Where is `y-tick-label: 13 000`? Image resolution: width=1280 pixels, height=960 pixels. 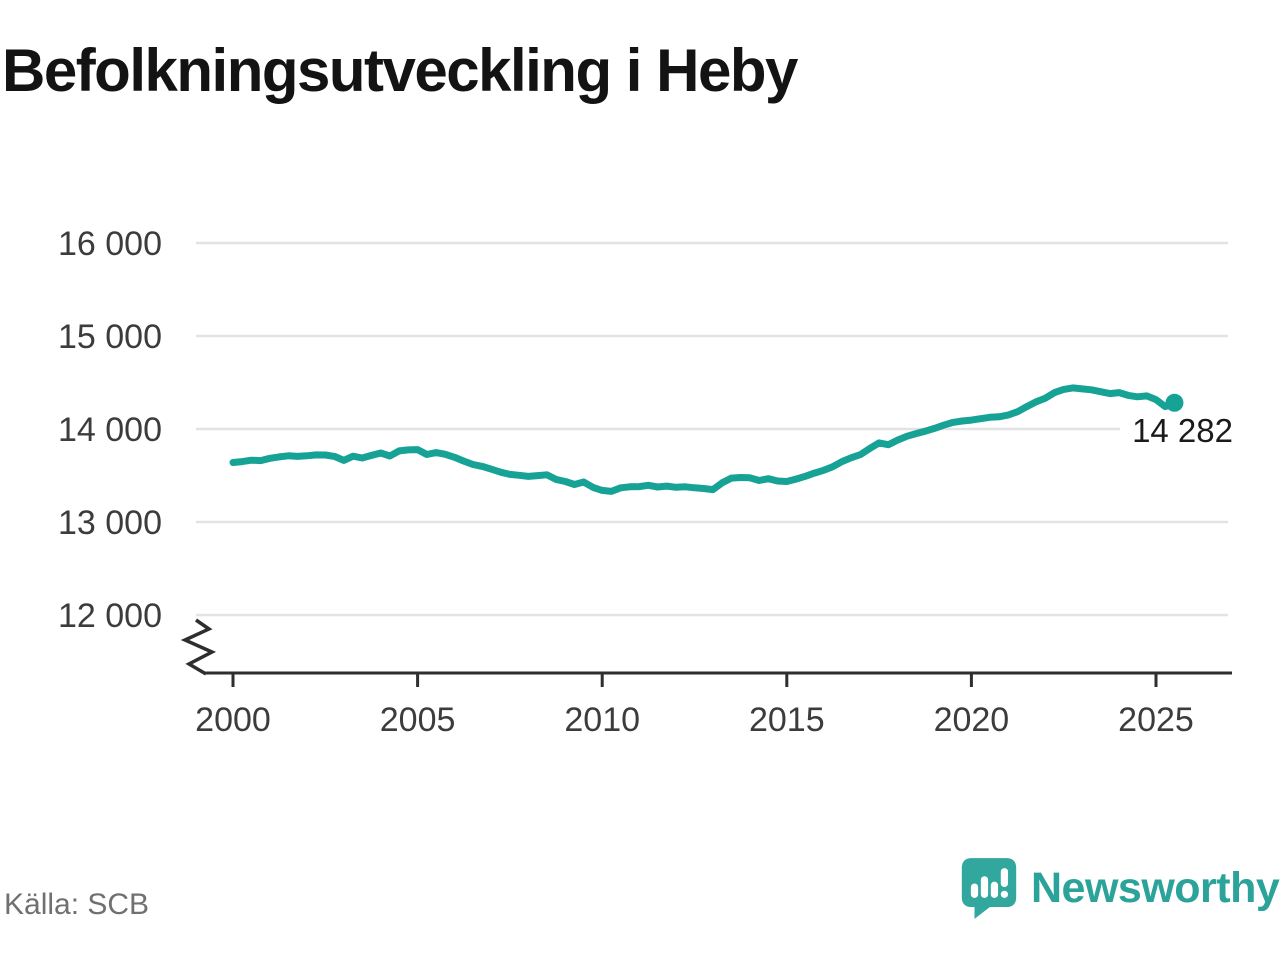
y-tick-label: 13 000 is located at coordinates (110, 523).